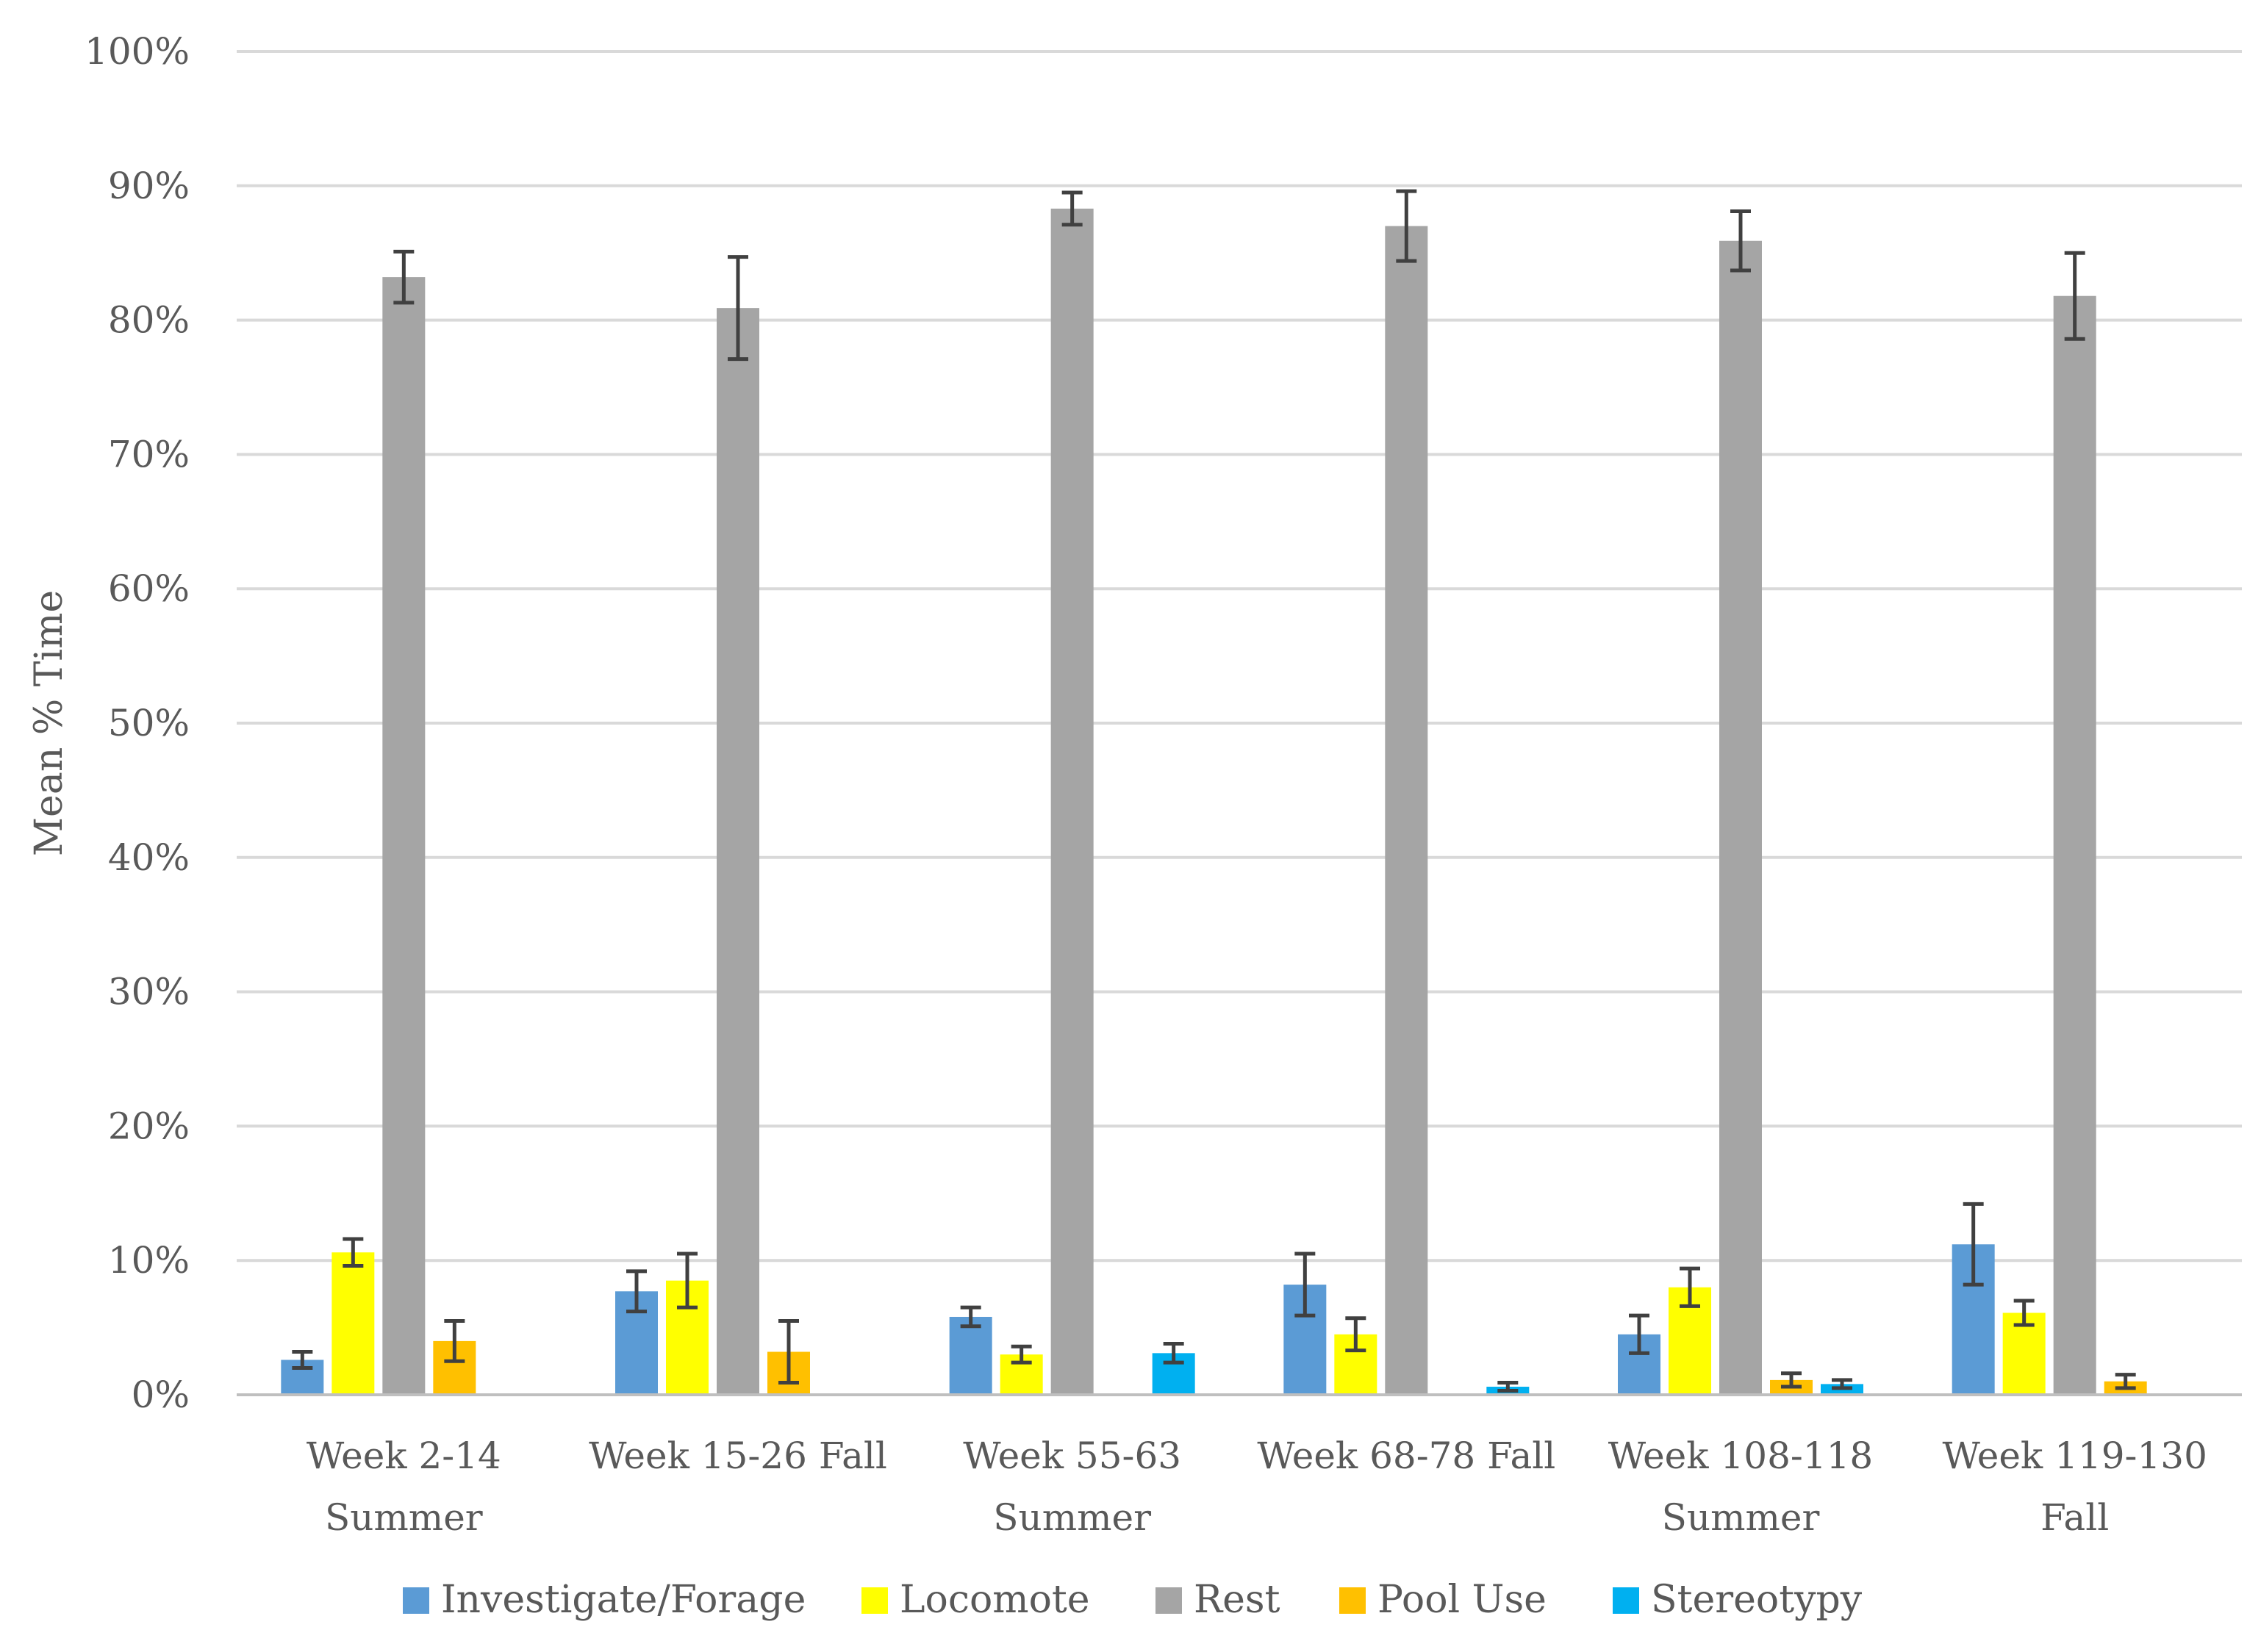  What do you see at coordinates (149, 1126) in the screenshot?
I see `y-tick-label: 20%` at bounding box center [149, 1126].